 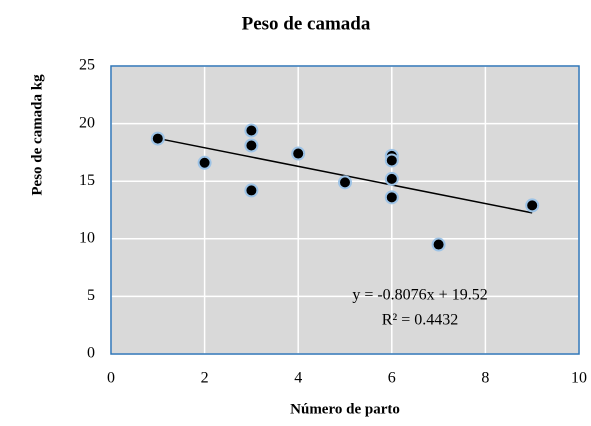 What do you see at coordinates (392, 378) in the screenshot?
I see `x-tick-label: 6` at bounding box center [392, 378].